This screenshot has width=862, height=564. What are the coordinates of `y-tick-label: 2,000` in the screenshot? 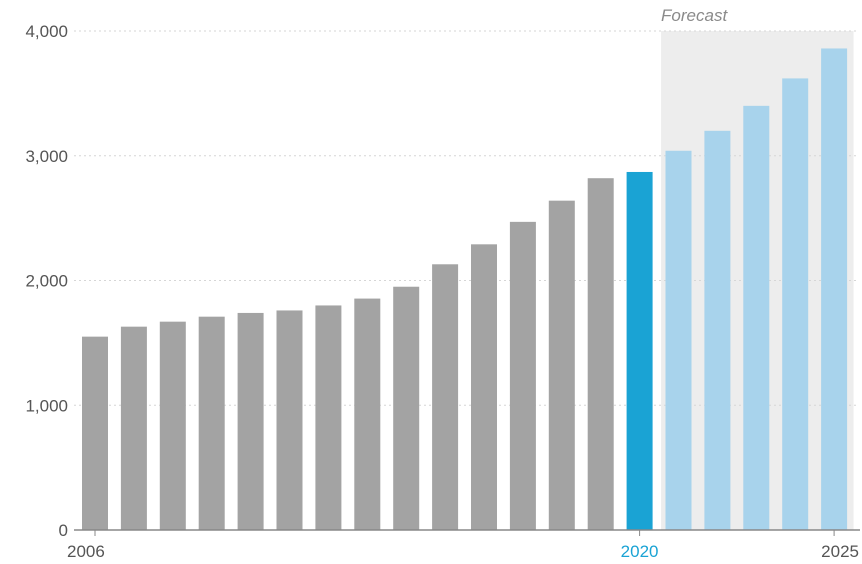 It's located at (46, 281).